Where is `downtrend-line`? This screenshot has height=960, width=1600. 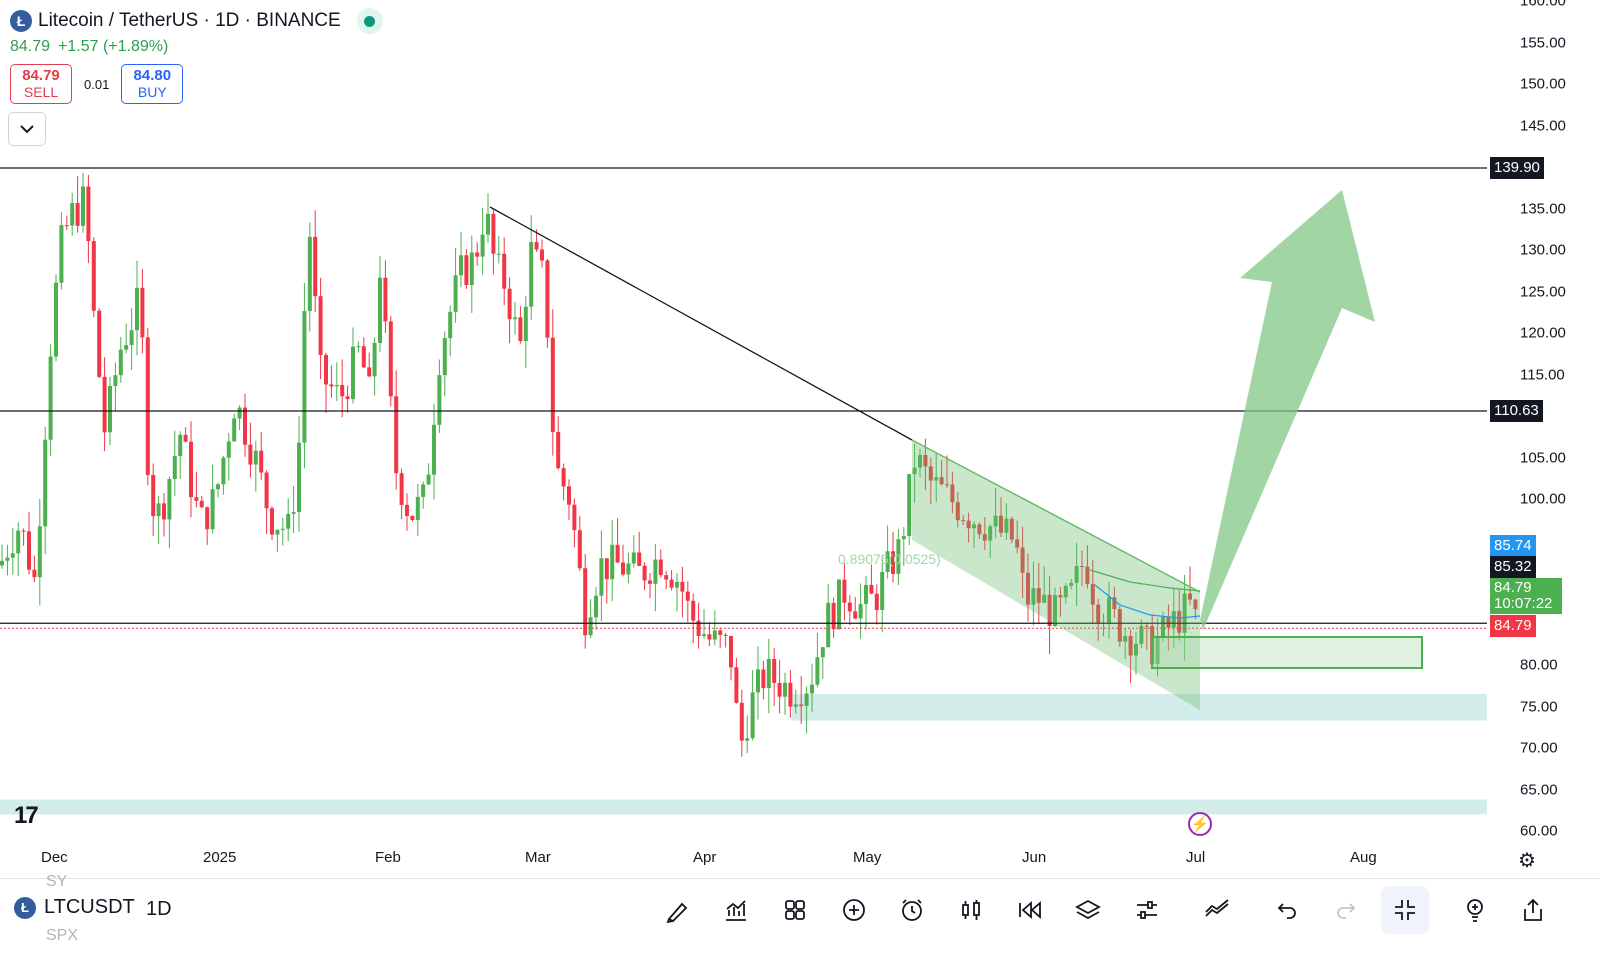
downtrend-line is located at coordinates (701, 323).